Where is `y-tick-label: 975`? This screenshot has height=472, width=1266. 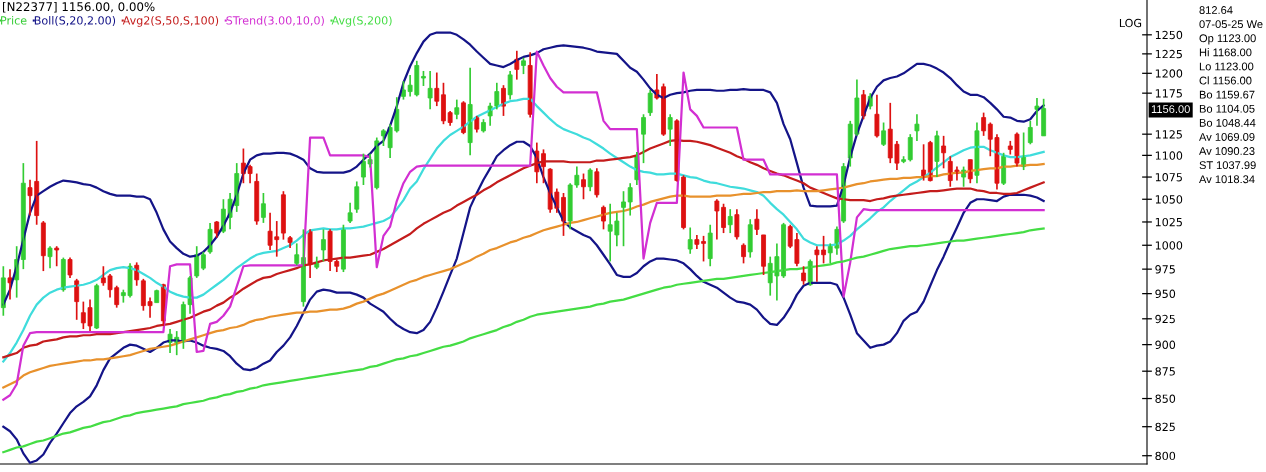
y-tick-label: 975 is located at coordinates (1165, 269).